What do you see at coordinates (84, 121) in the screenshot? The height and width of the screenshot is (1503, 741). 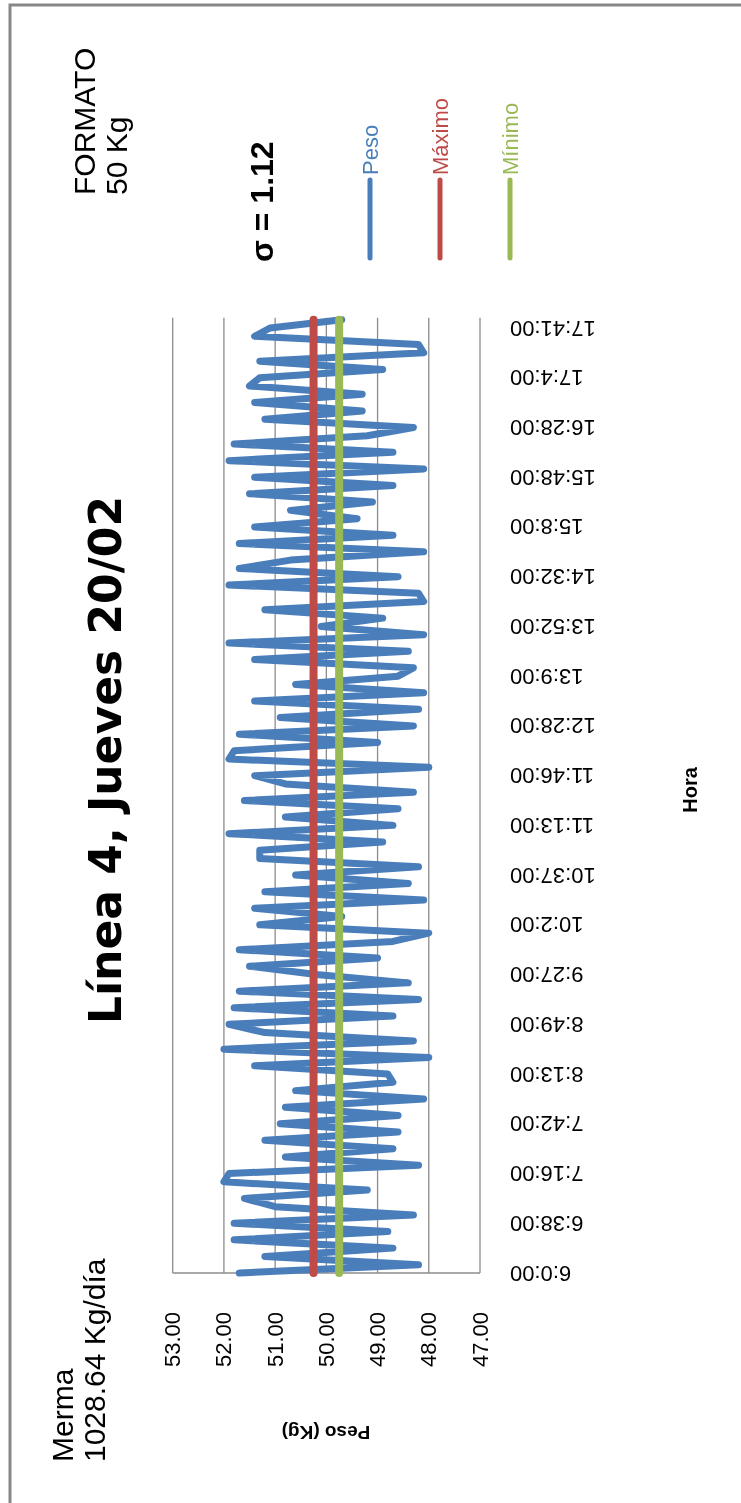 I see `text: FORMATO` at bounding box center [84, 121].